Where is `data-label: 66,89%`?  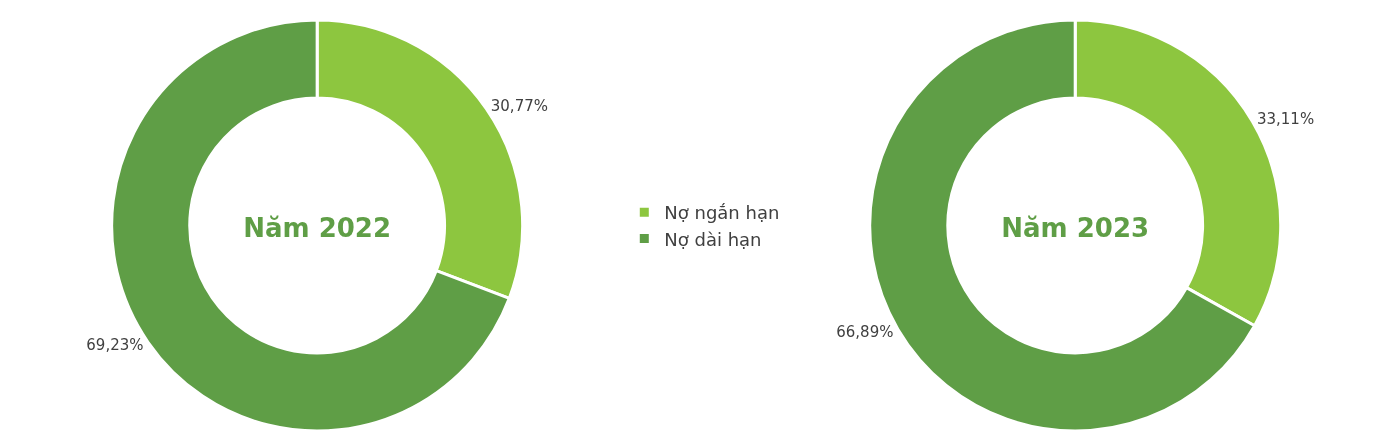 data-label: 66,89% is located at coordinates (865, 331).